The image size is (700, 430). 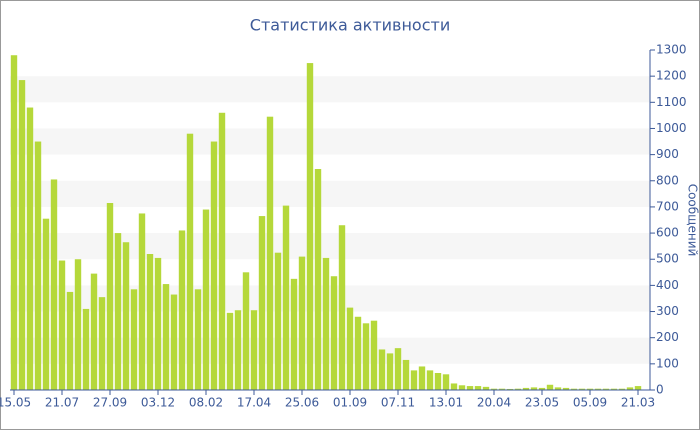 I want to click on x-tick-label: 17.04, so click(x=254, y=403).